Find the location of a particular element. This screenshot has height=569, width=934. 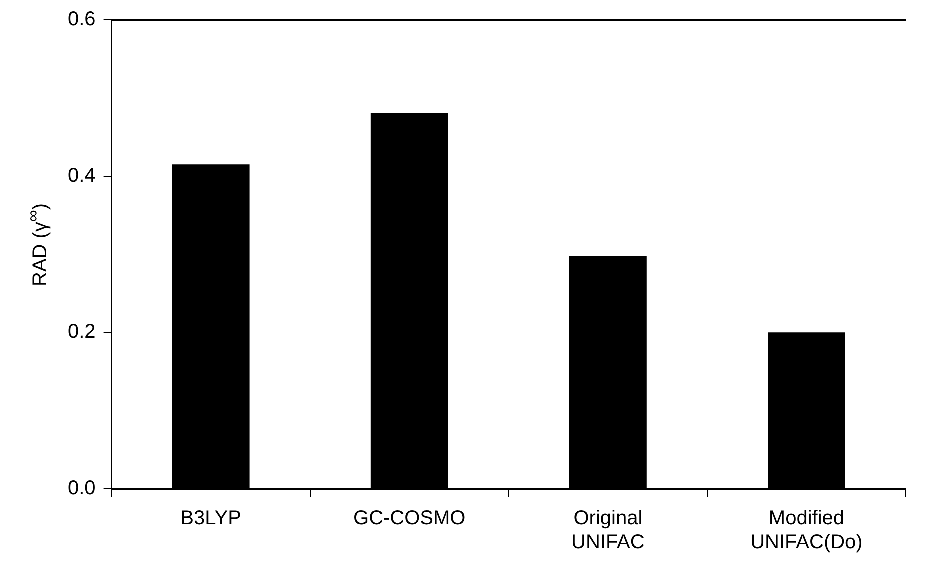

y-tick-label: 0.0 is located at coordinates (82, 489).